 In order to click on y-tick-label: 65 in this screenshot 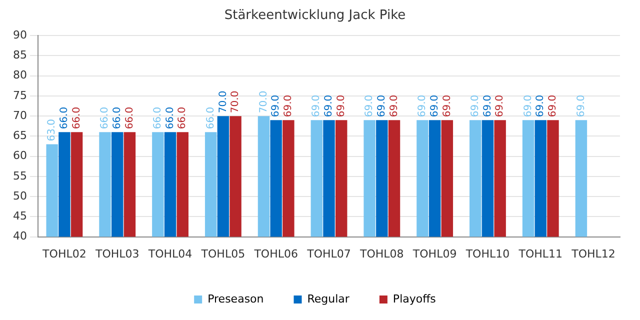, I will do `click(19, 135)`.